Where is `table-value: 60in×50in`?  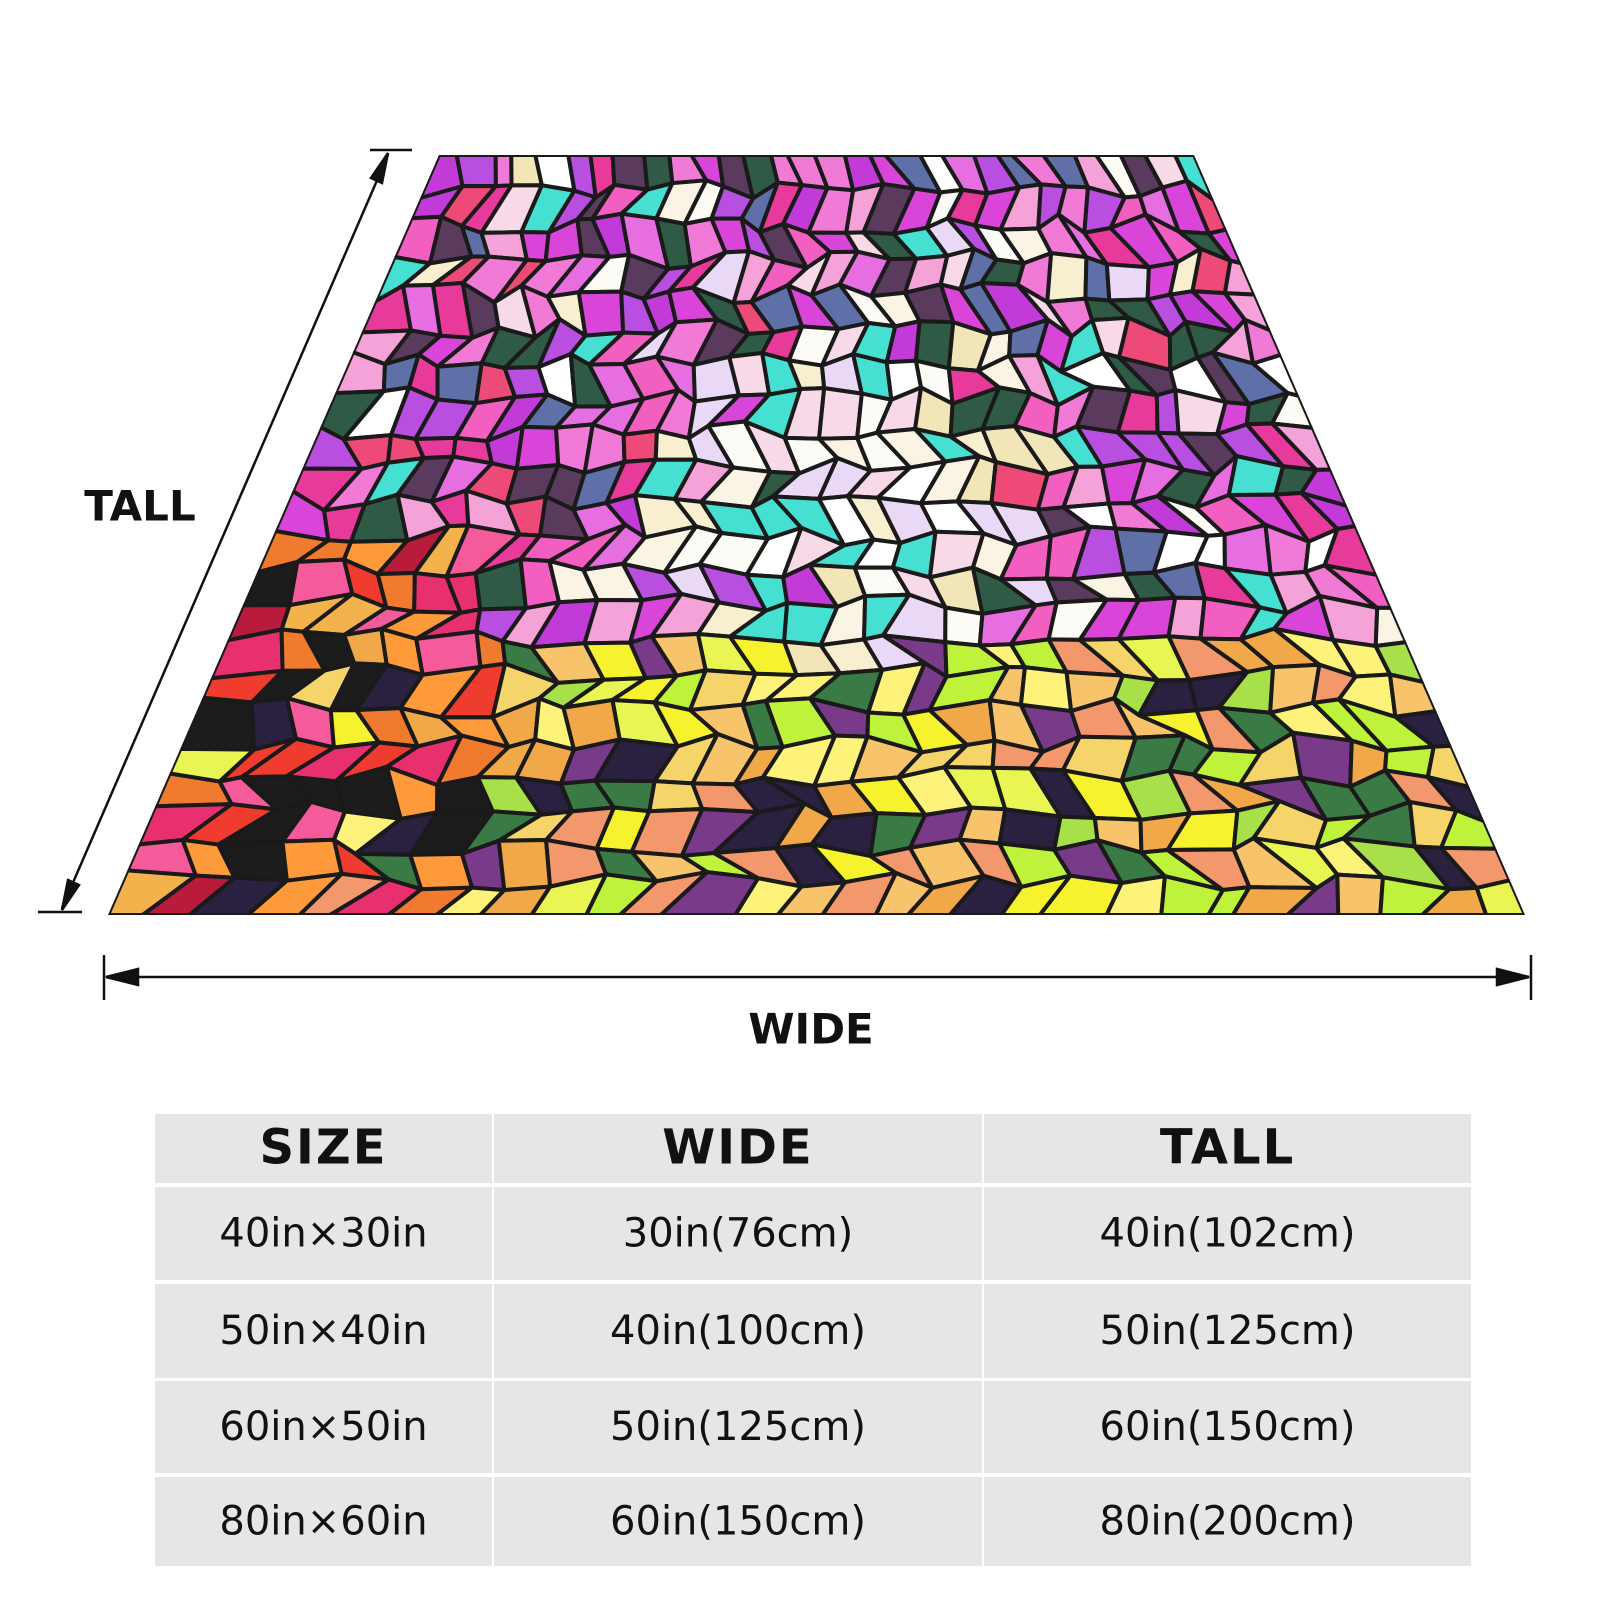 table-value: 60in×50in is located at coordinates (323, 1427).